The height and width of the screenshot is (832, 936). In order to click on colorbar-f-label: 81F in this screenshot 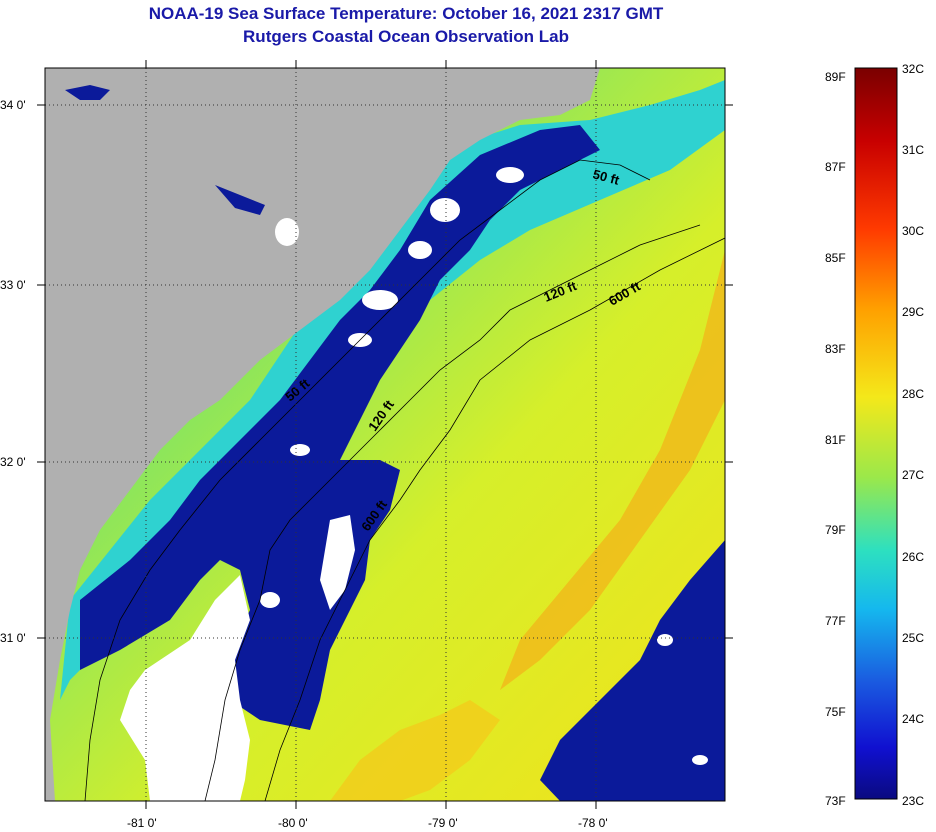, I will do `click(835, 440)`.